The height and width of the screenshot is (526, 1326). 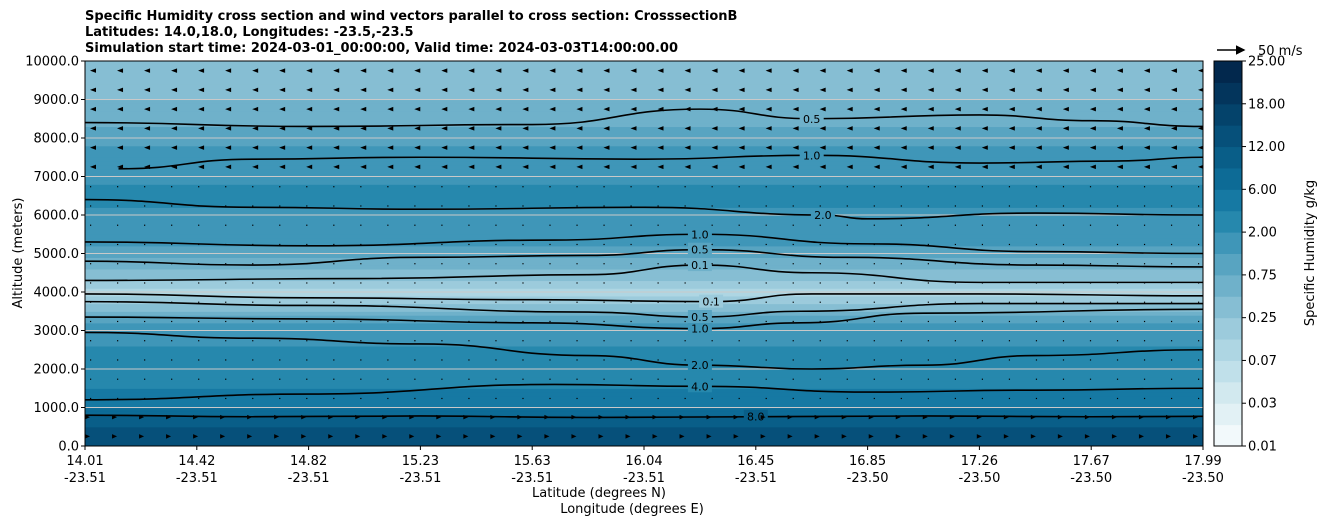 I want to click on x-tick-label-lat: 17.67, so click(x=1091, y=461).